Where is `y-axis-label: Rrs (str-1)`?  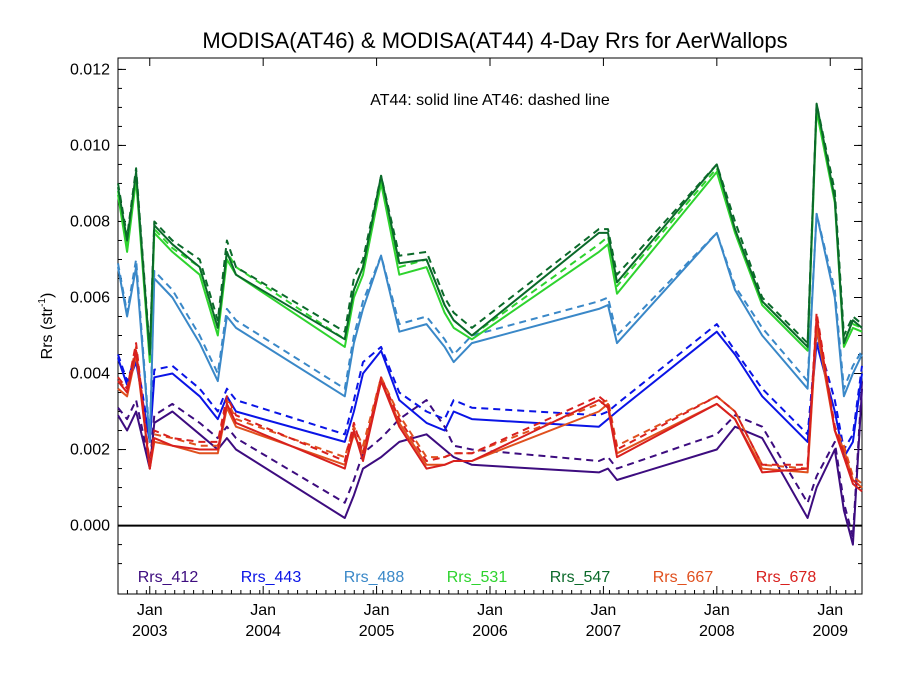
y-axis-label: Rrs (str-1) is located at coordinates (46, 326).